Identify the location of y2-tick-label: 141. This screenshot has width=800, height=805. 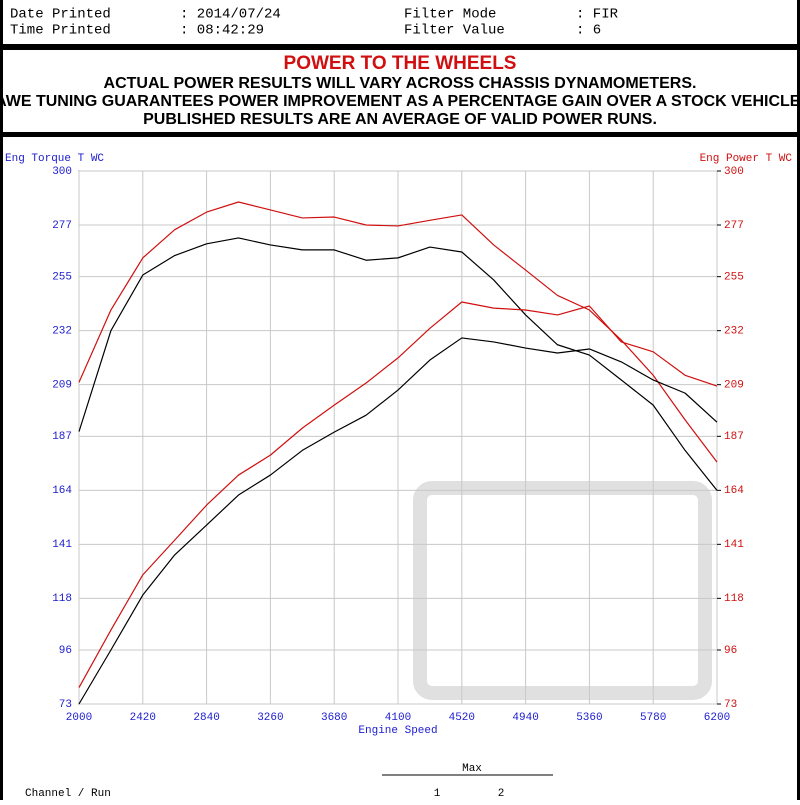
(734, 545).